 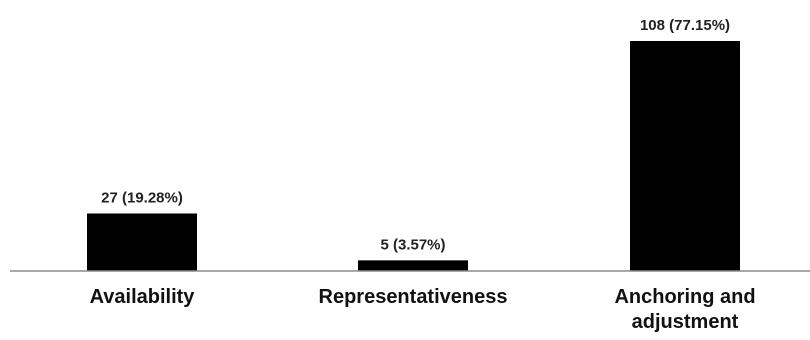 I want to click on data-label-anchoring-and-adjustment: 108 (77.15%), so click(x=685, y=25).